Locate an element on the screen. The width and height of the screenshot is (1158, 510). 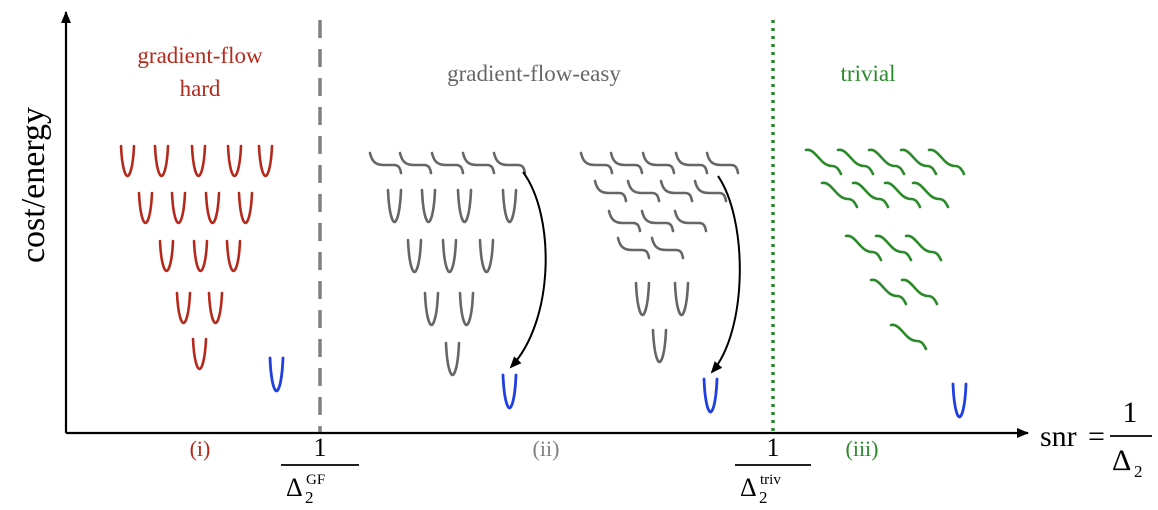
region-i-label: (i) is located at coordinates (200, 448).